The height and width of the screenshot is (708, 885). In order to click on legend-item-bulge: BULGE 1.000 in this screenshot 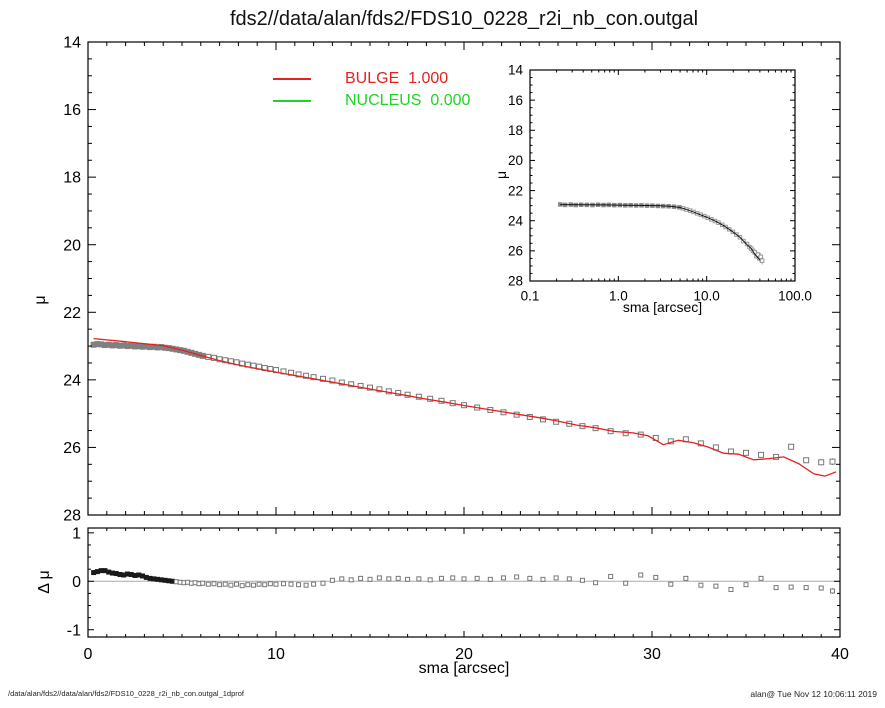, I will do `click(371, 79)`.